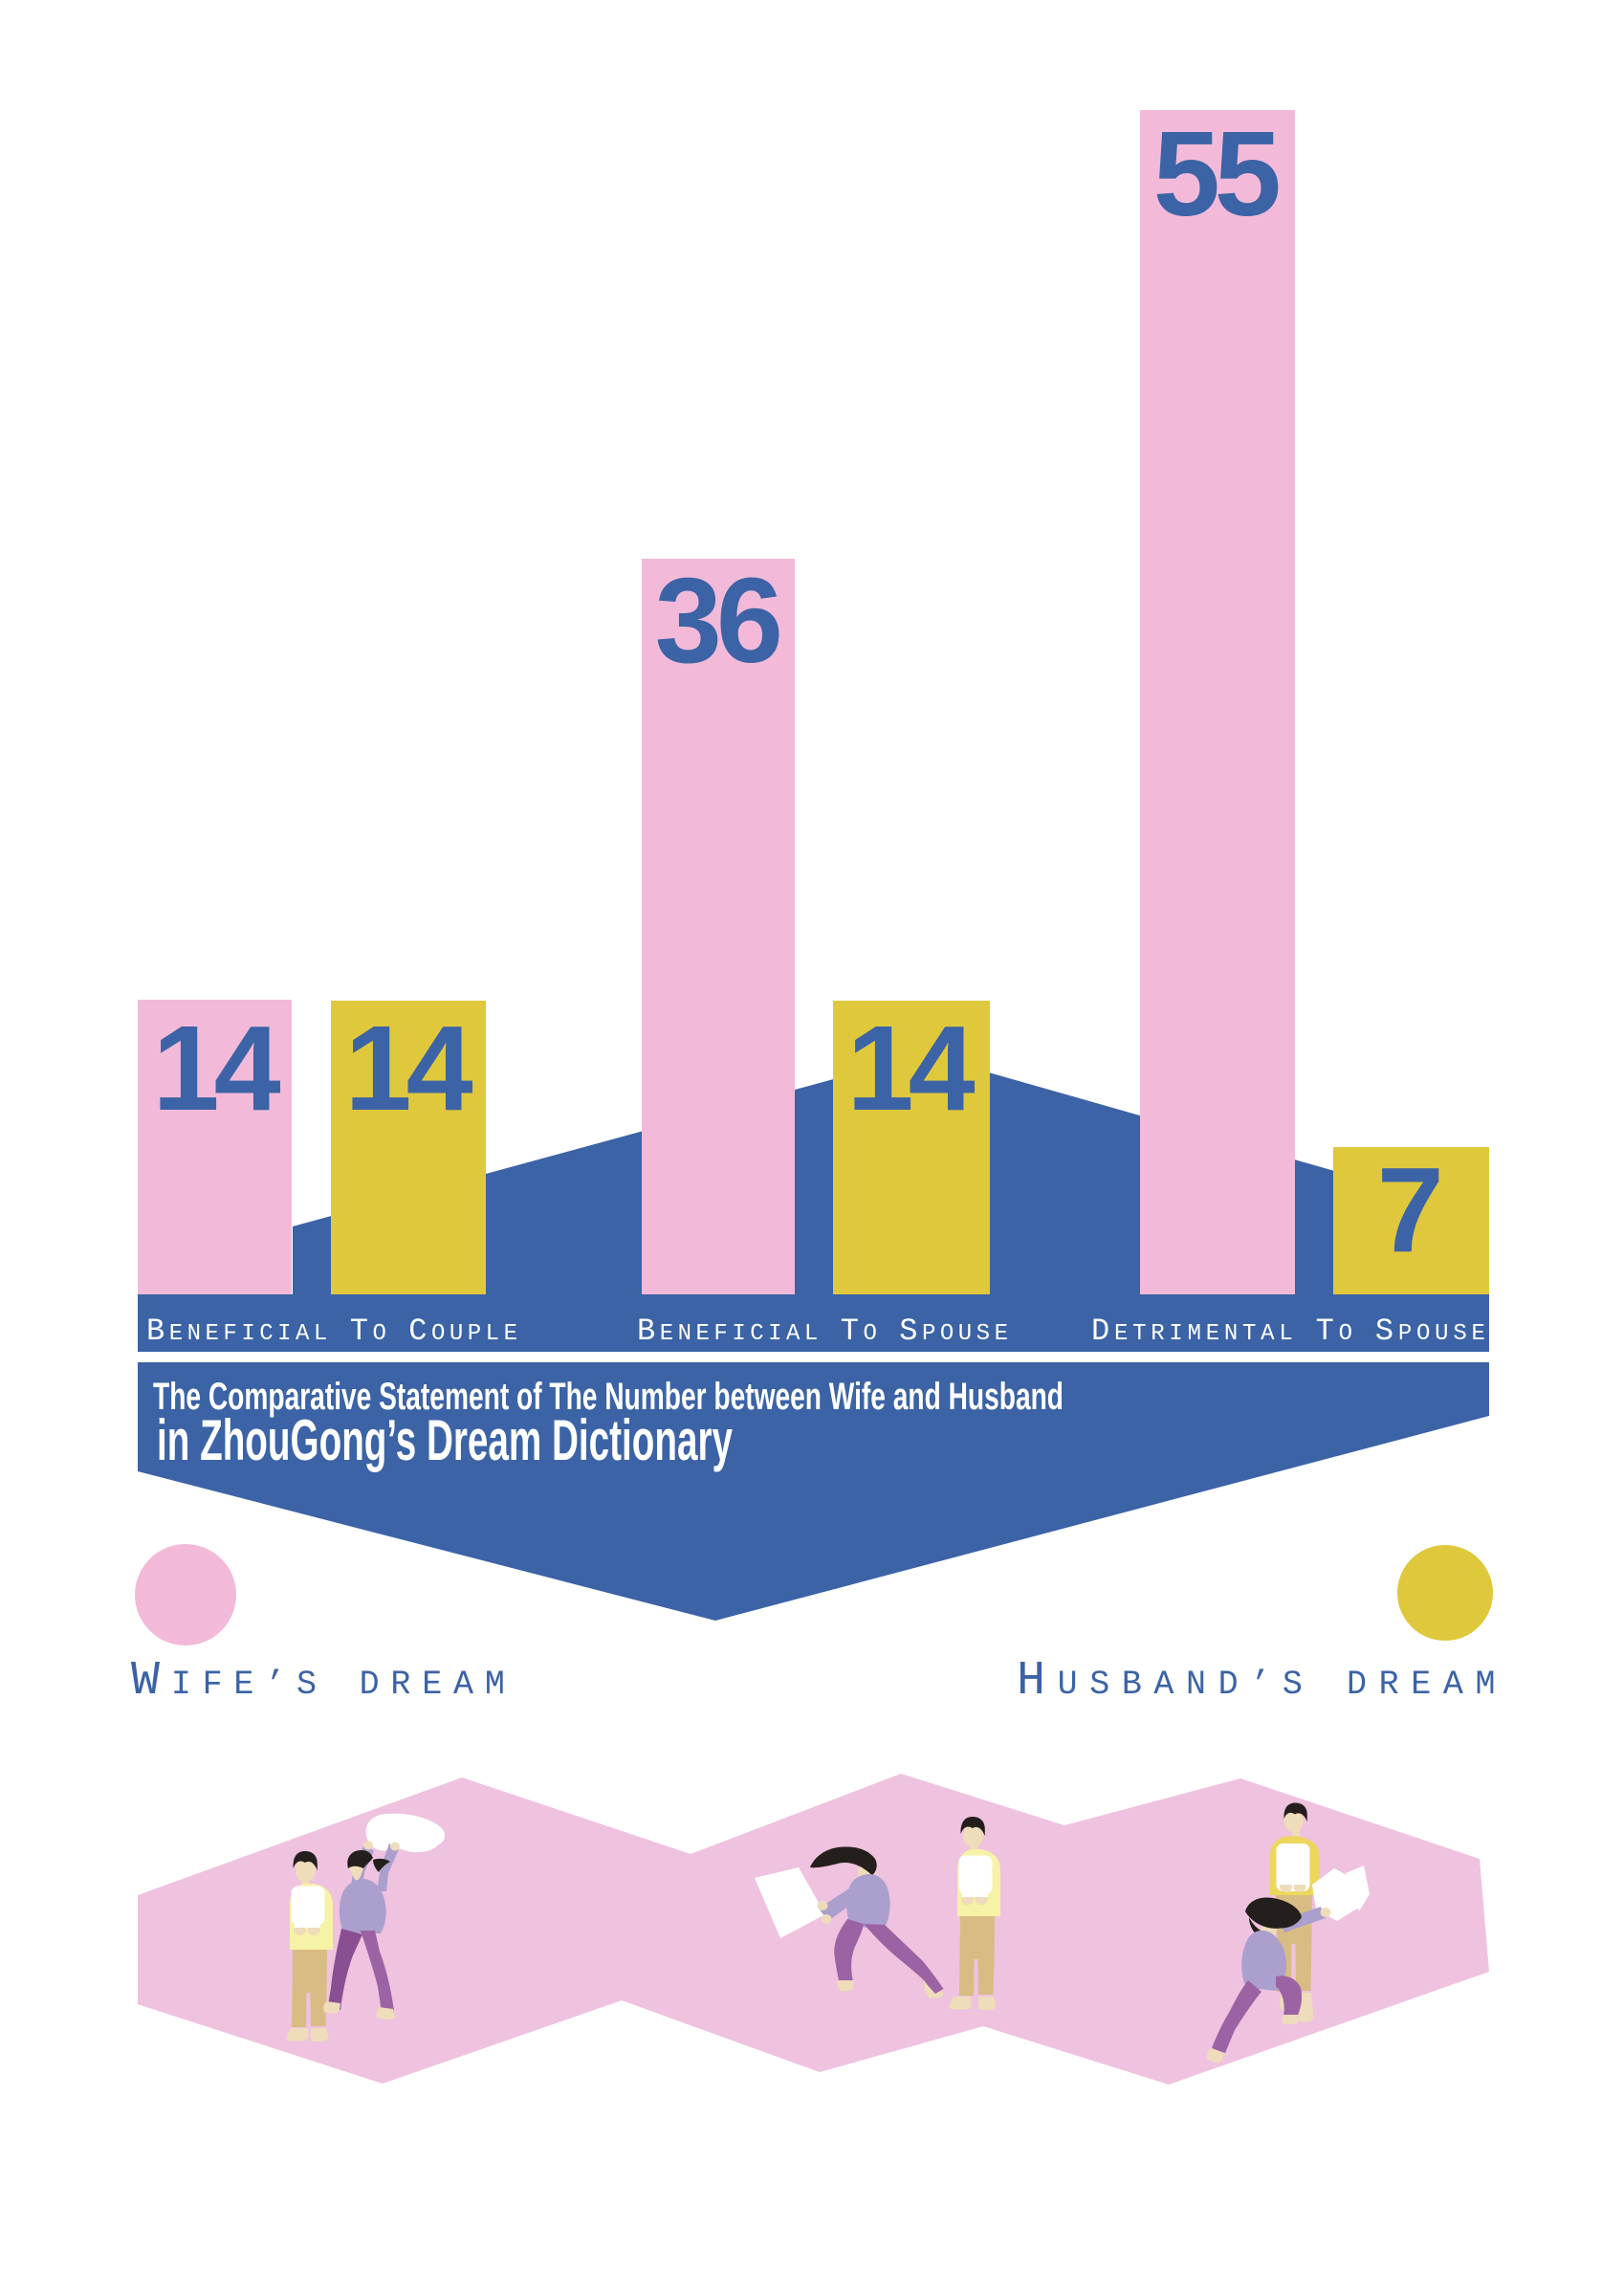  Describe the element at coordinates (717, 620) in the screenshot. I see `svg-text: 36` at that location.